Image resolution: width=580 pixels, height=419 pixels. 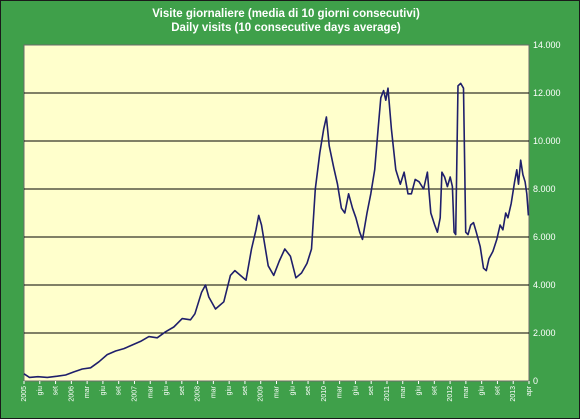 I want to click on y-tick-label: 0, so click(x=535, y=381).